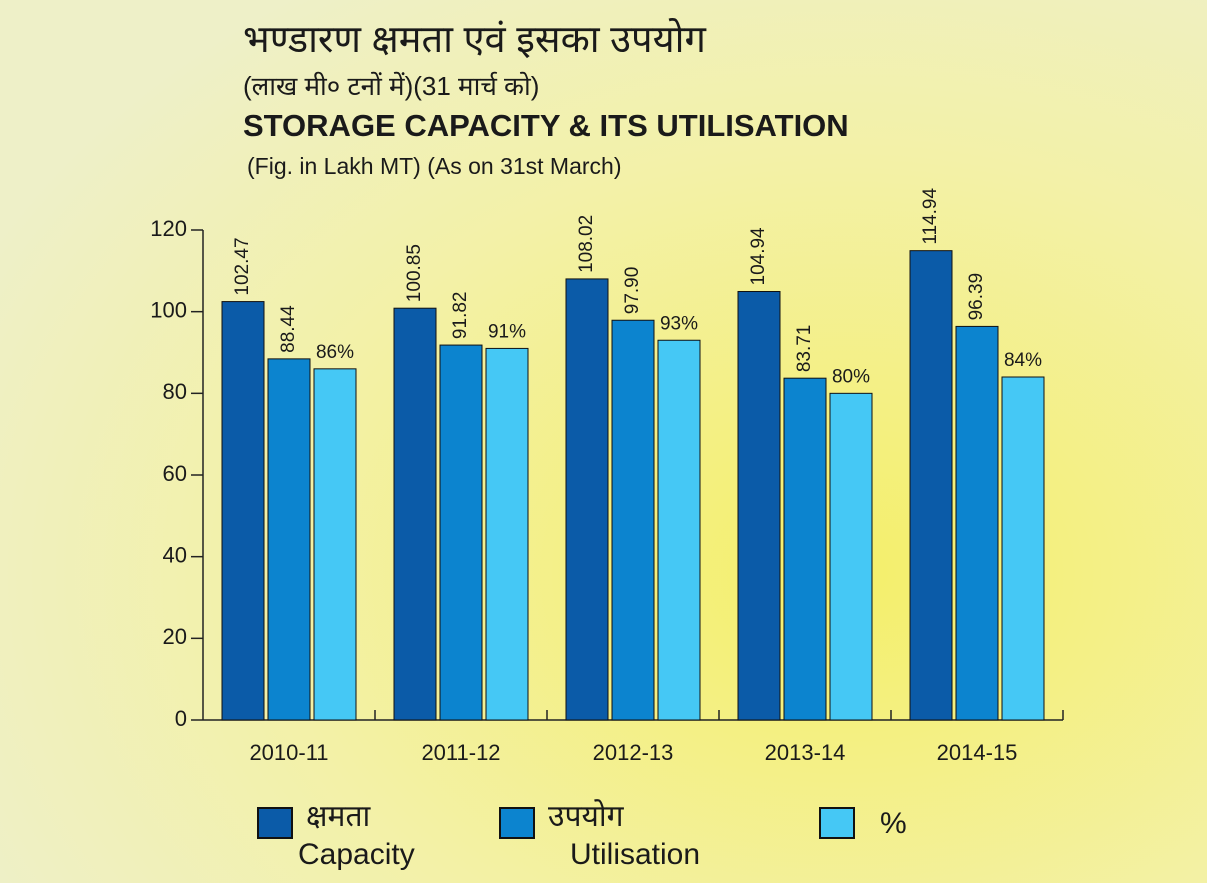 Image resolution: width=1207 pixels, height=883 pixels. What do you see at coordinates (168, 309) in the screenshot?
I see `y-tick-label: 100` at bounding box center [168, 309].